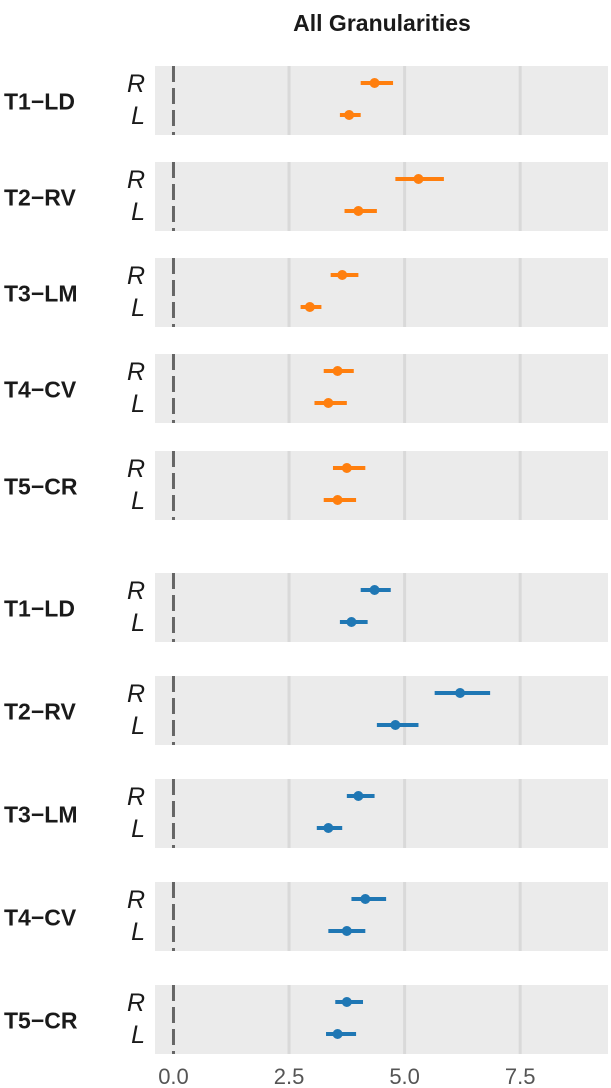 The height and width of the screenshot is (1088, 611). I want to click on x-tick-label: 5.0, so click(404, 1076).